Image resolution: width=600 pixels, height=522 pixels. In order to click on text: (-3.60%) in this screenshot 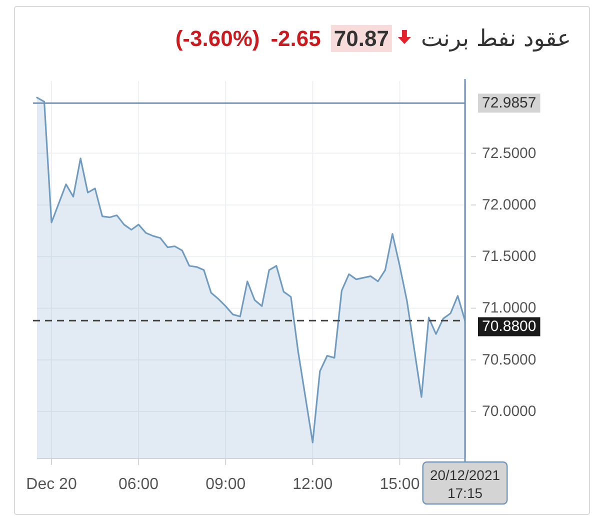, I will do `click(217, 38)`.